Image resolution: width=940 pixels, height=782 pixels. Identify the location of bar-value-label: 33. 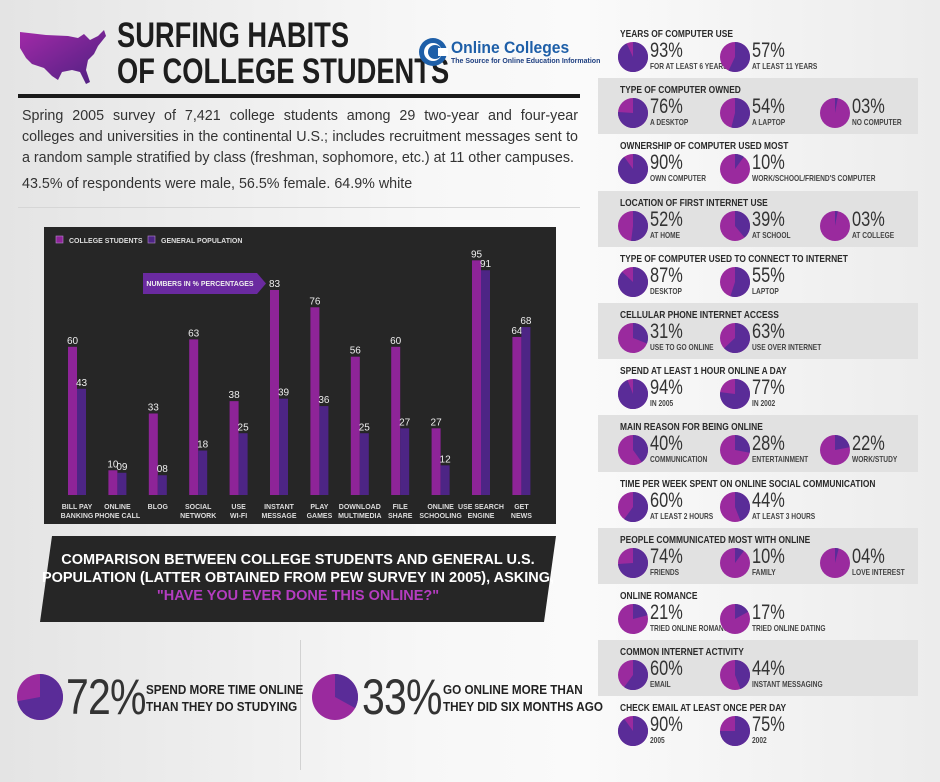
(154, 407).